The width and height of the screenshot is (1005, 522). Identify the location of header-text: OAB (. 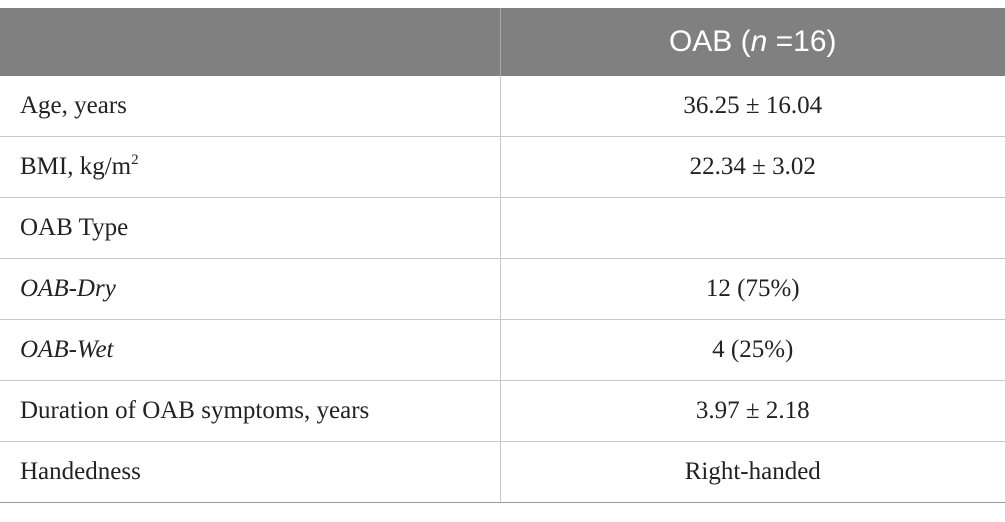
(709, 41).